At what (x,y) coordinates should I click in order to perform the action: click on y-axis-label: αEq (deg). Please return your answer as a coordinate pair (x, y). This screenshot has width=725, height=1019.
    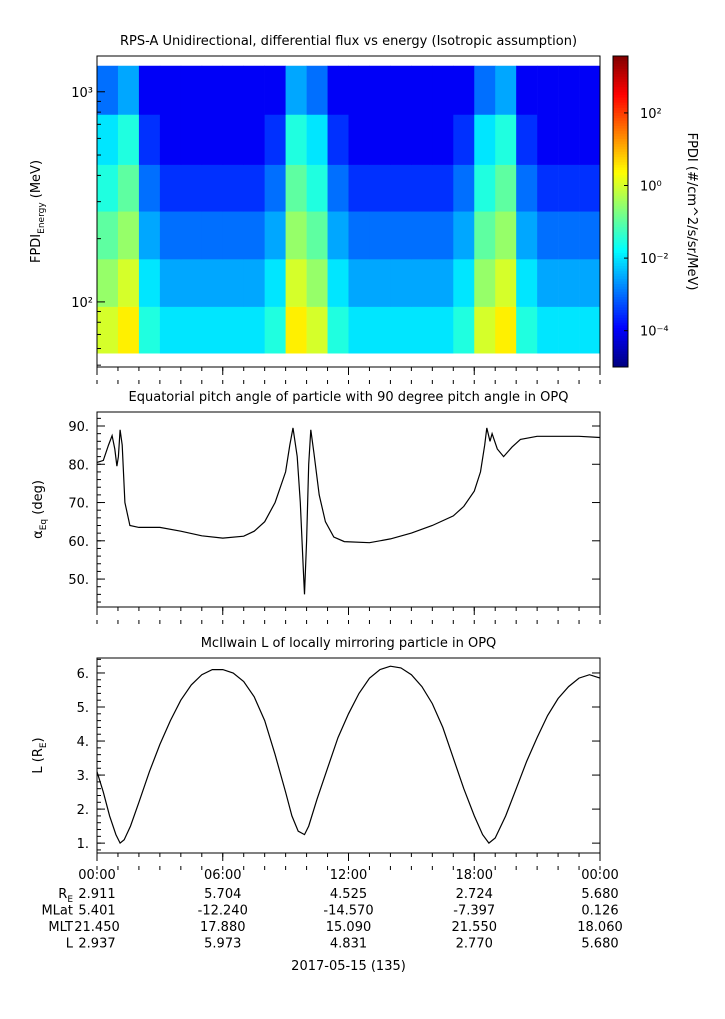
    Looking at the image, I should click on (40, 509).